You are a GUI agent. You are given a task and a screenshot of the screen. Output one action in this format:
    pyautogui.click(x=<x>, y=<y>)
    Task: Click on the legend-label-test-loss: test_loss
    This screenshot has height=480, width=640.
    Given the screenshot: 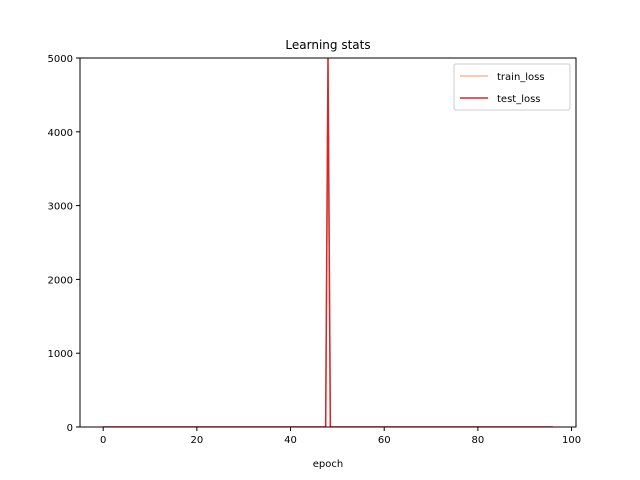 What is the action you would take?
    pyautogui.click(x=519, y=99)
    